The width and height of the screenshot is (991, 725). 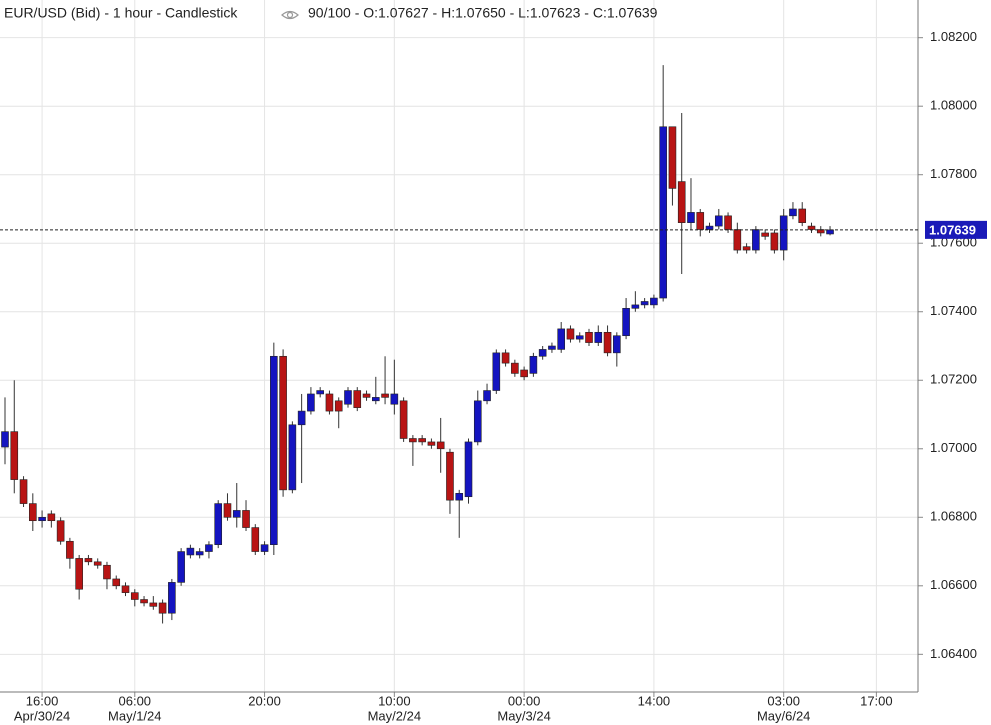 What do you see at coordinates (42, 715) in the screenshot?
I see `x-date-label: Apr/30/24` at bounding box center [42, 715].